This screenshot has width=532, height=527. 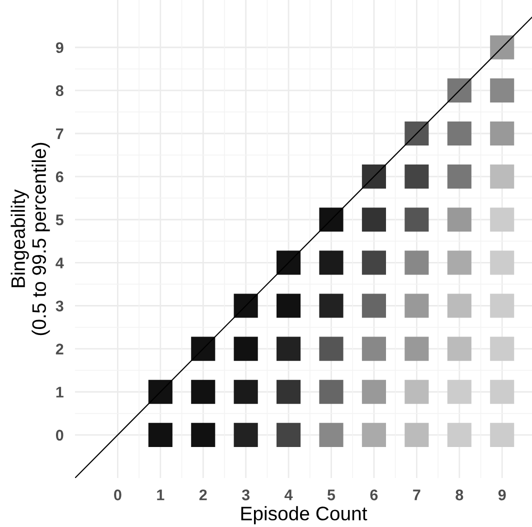 What do you see at coordinates (60, 435) in the screenshot?
I see `y-tick-label: 0` at bounding box center [60, 435].